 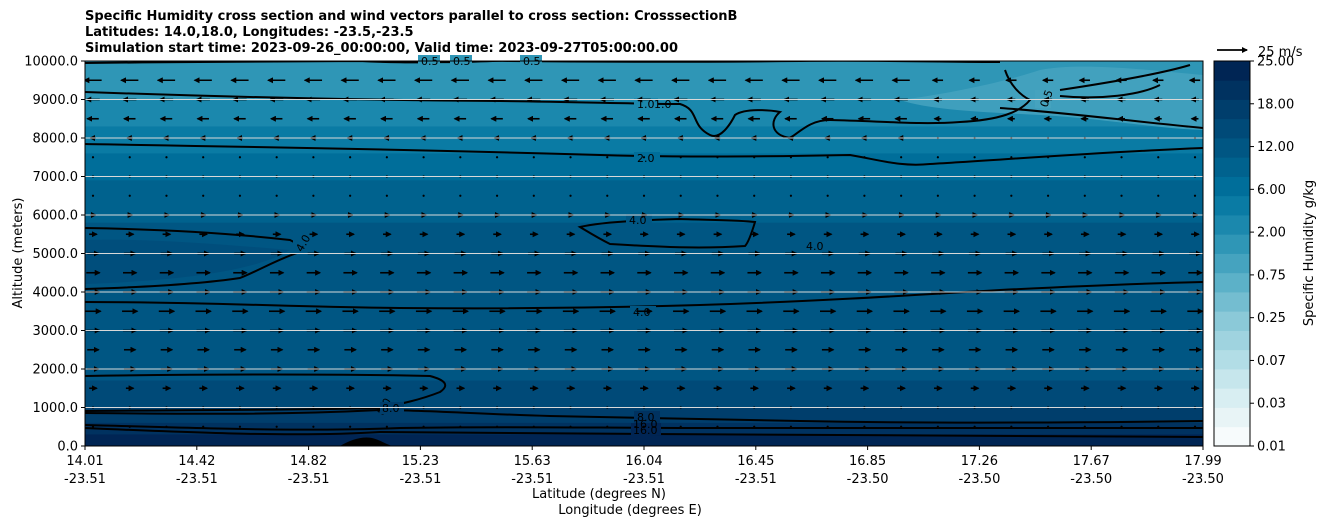 I want to click on colorbar-tick-label: 6.00, so click(x=1271, y=190).